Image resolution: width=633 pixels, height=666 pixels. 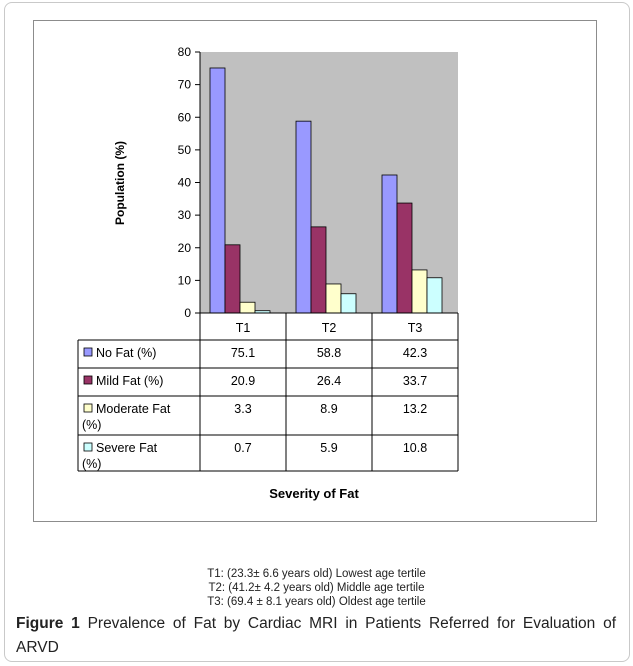 What do you see at coordinates (185, 183) in the screenshot?
I see `y-tick-label: 40` at bounding box center [185, 183].